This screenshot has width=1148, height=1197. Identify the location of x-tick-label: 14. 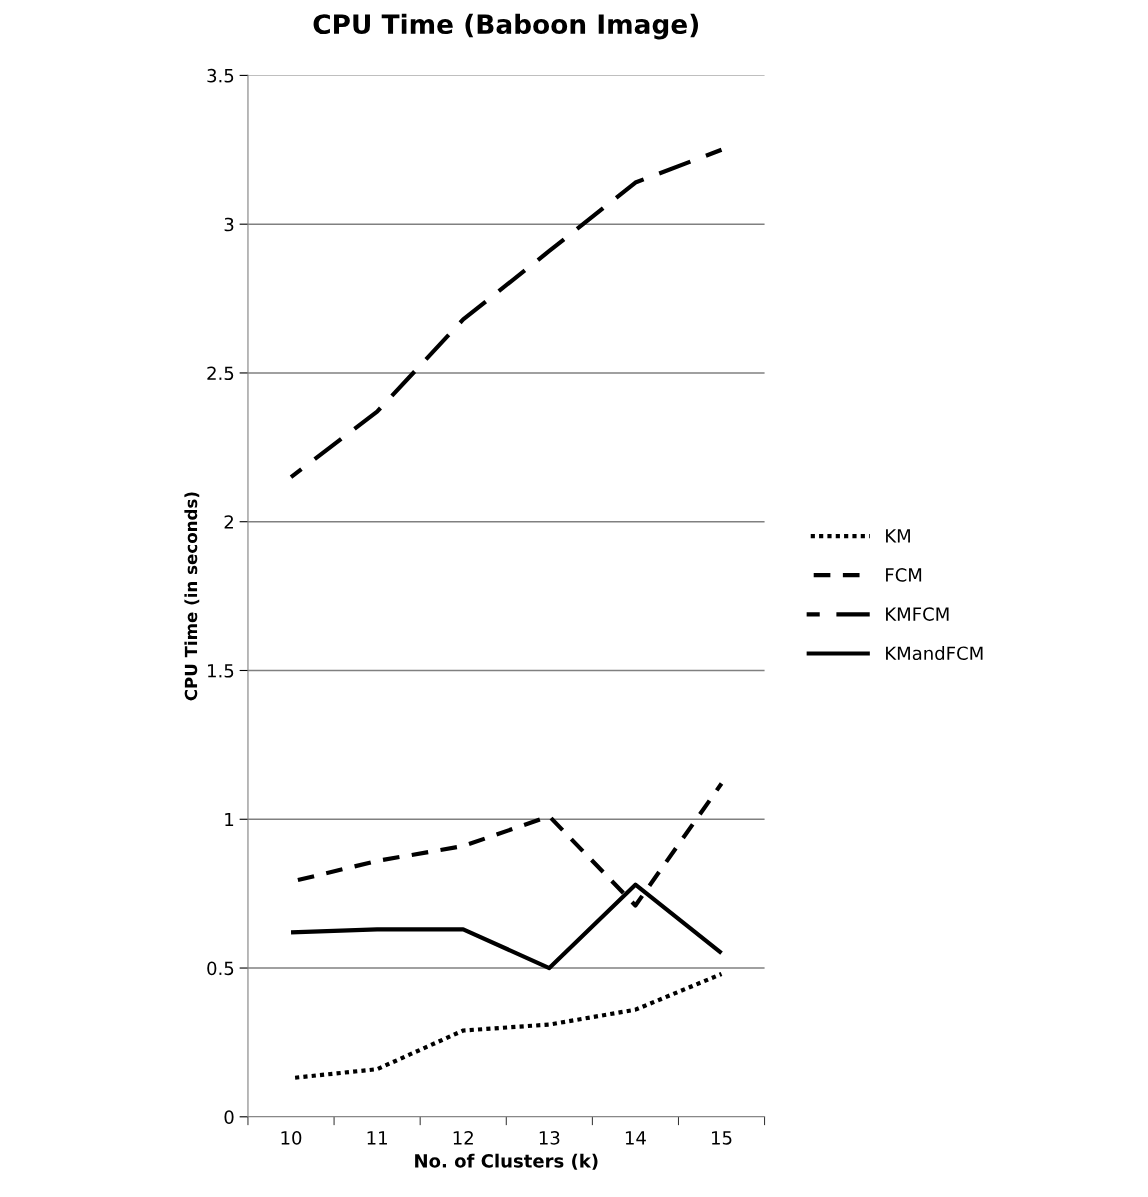
(635, 1138).